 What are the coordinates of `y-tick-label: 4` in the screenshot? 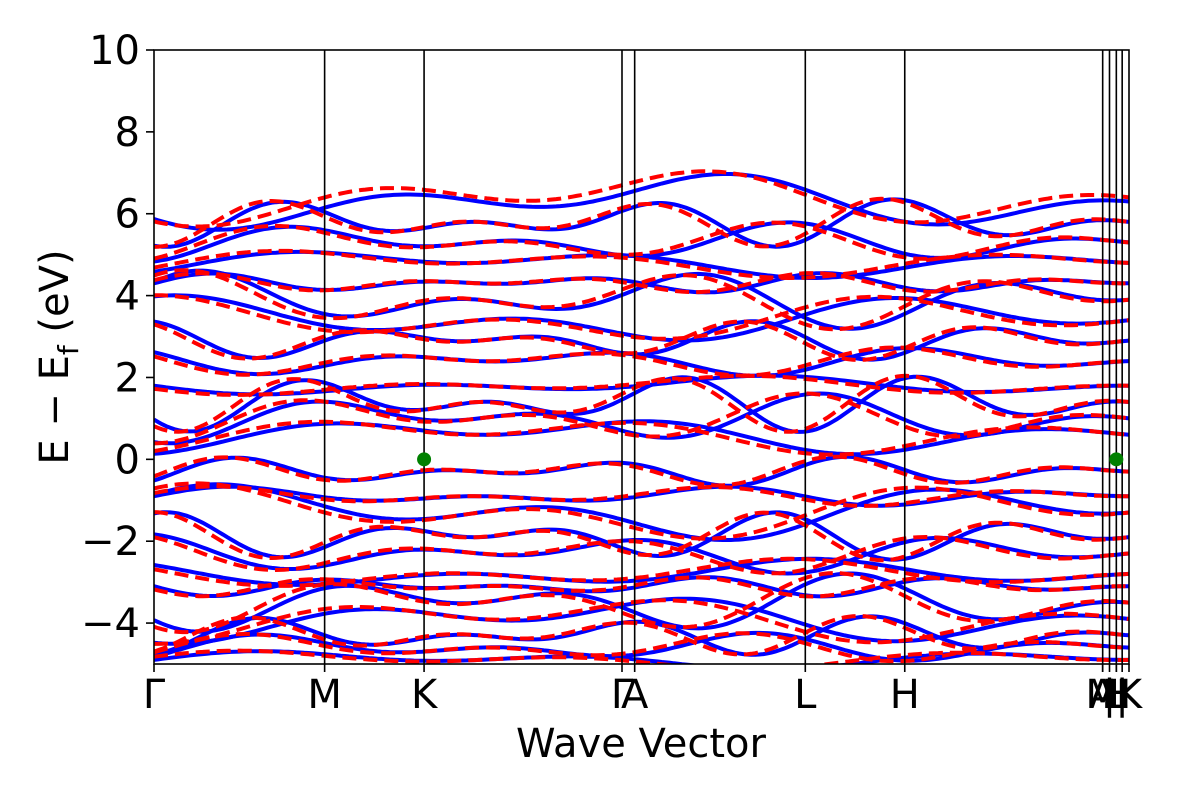 It's located at (127, 297).